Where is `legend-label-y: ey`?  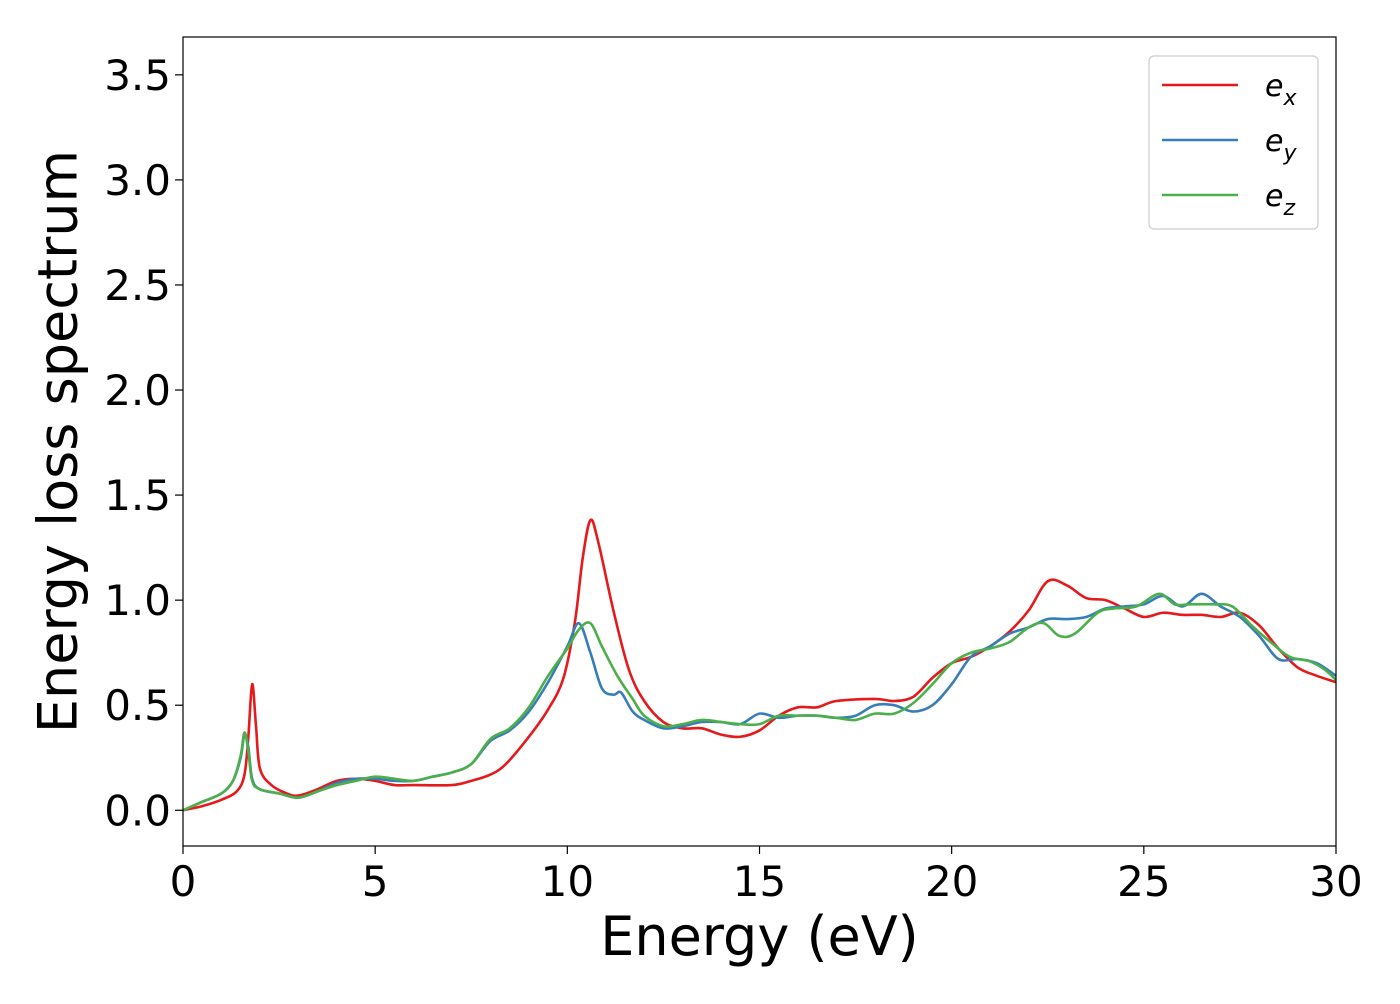 legend-label-y: ey is located at coordinates (1281, 145).